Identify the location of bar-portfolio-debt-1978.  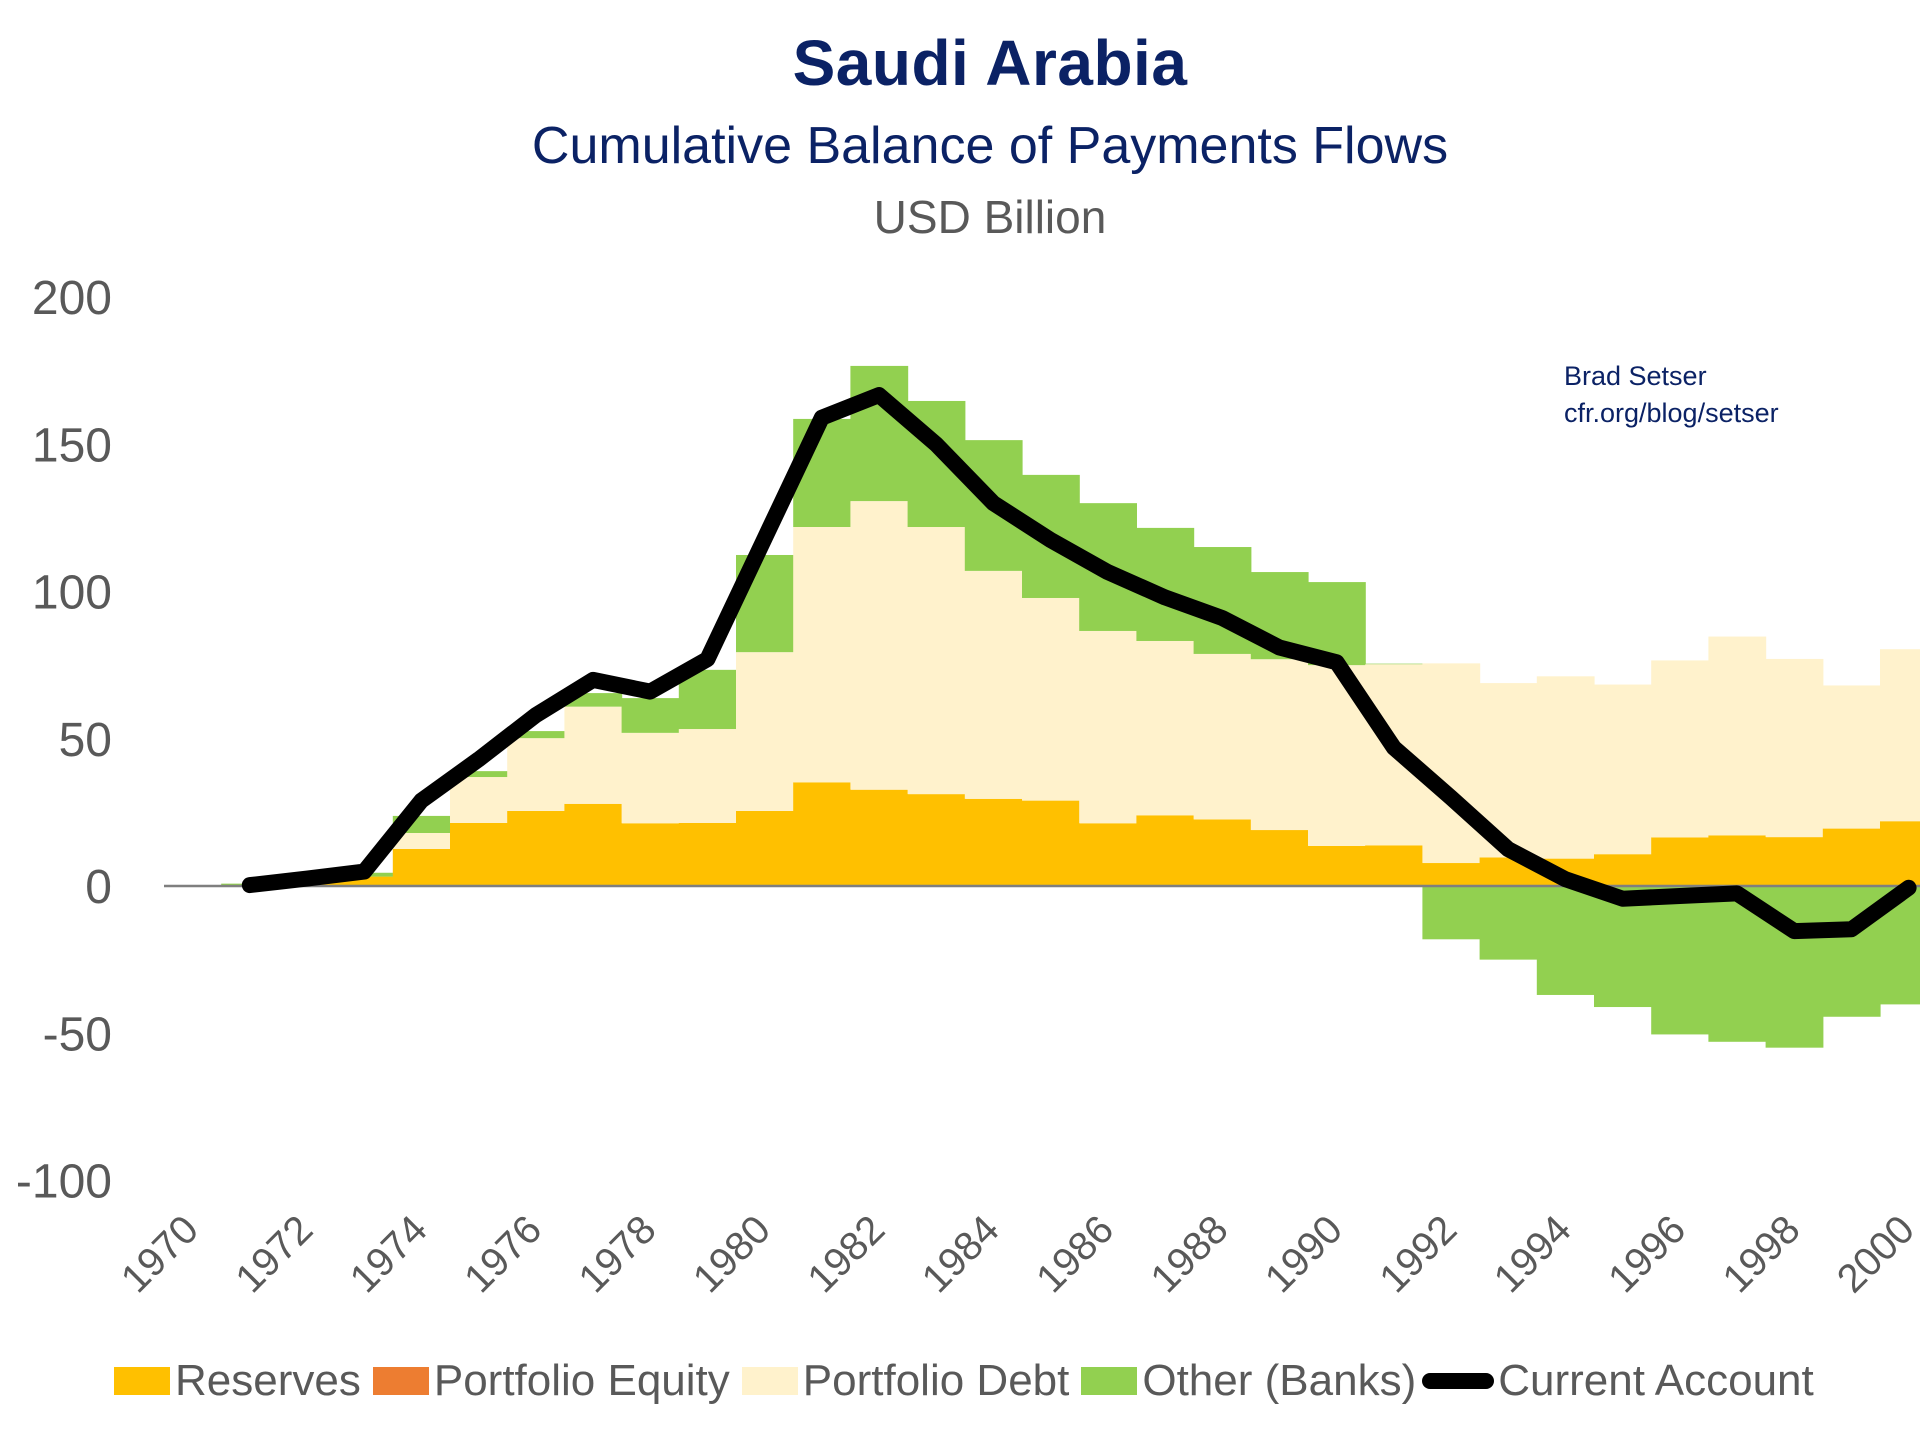
(650, 778).